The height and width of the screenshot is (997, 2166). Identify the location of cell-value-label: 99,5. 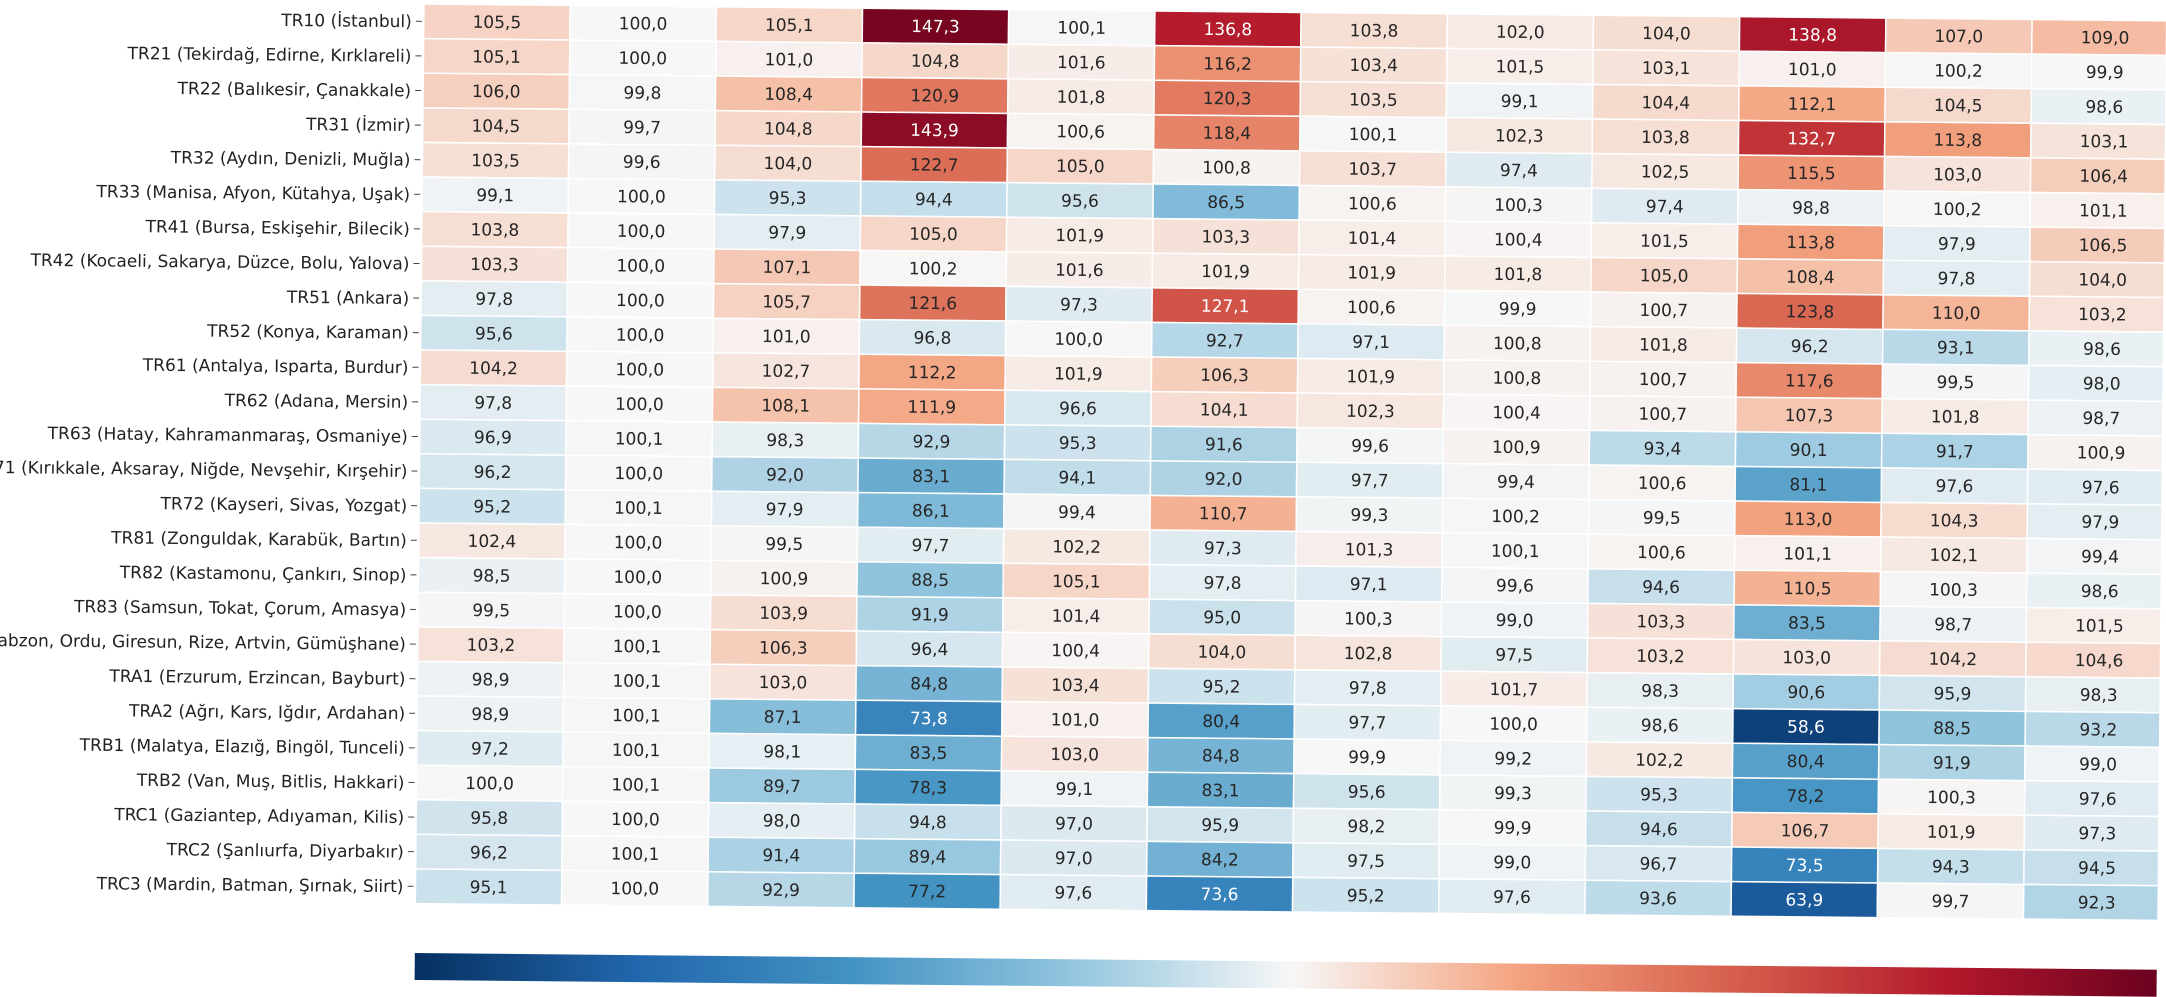
(491, 611).